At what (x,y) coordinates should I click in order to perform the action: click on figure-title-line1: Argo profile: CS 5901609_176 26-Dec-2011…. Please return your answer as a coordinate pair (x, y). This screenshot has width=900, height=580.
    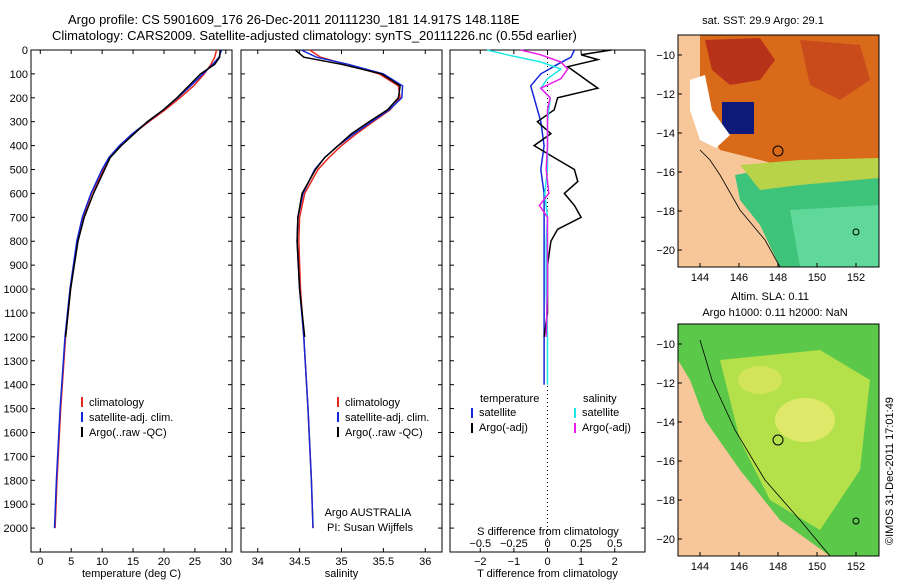
    Looking at the image, I should click on (294, 19).